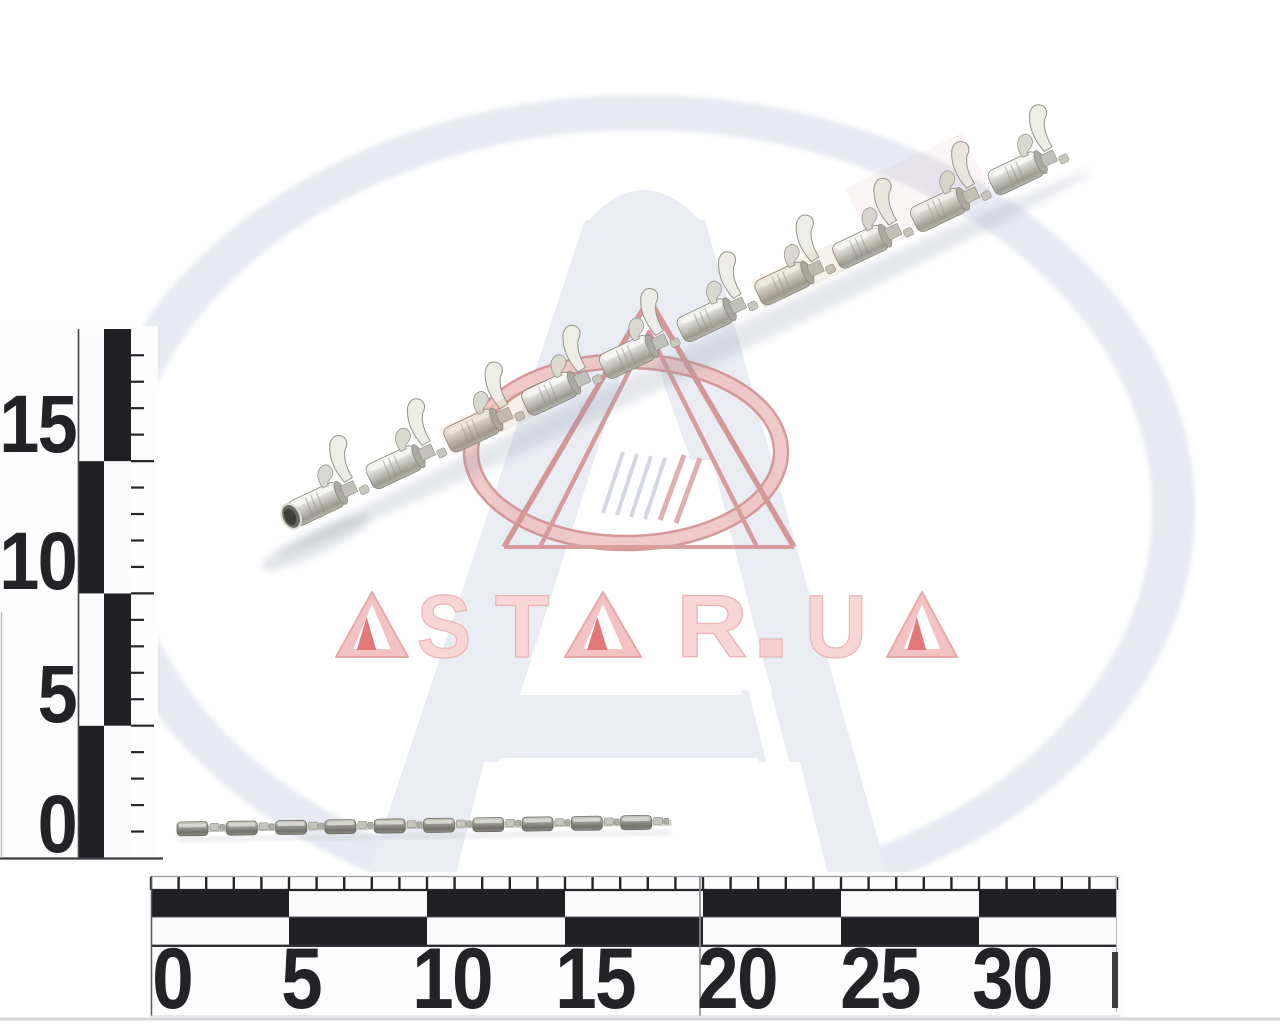  Describe the element at coordinates (1012, 977) in the screenshot. I see `horizontal-ruler-label: 30` at that location.